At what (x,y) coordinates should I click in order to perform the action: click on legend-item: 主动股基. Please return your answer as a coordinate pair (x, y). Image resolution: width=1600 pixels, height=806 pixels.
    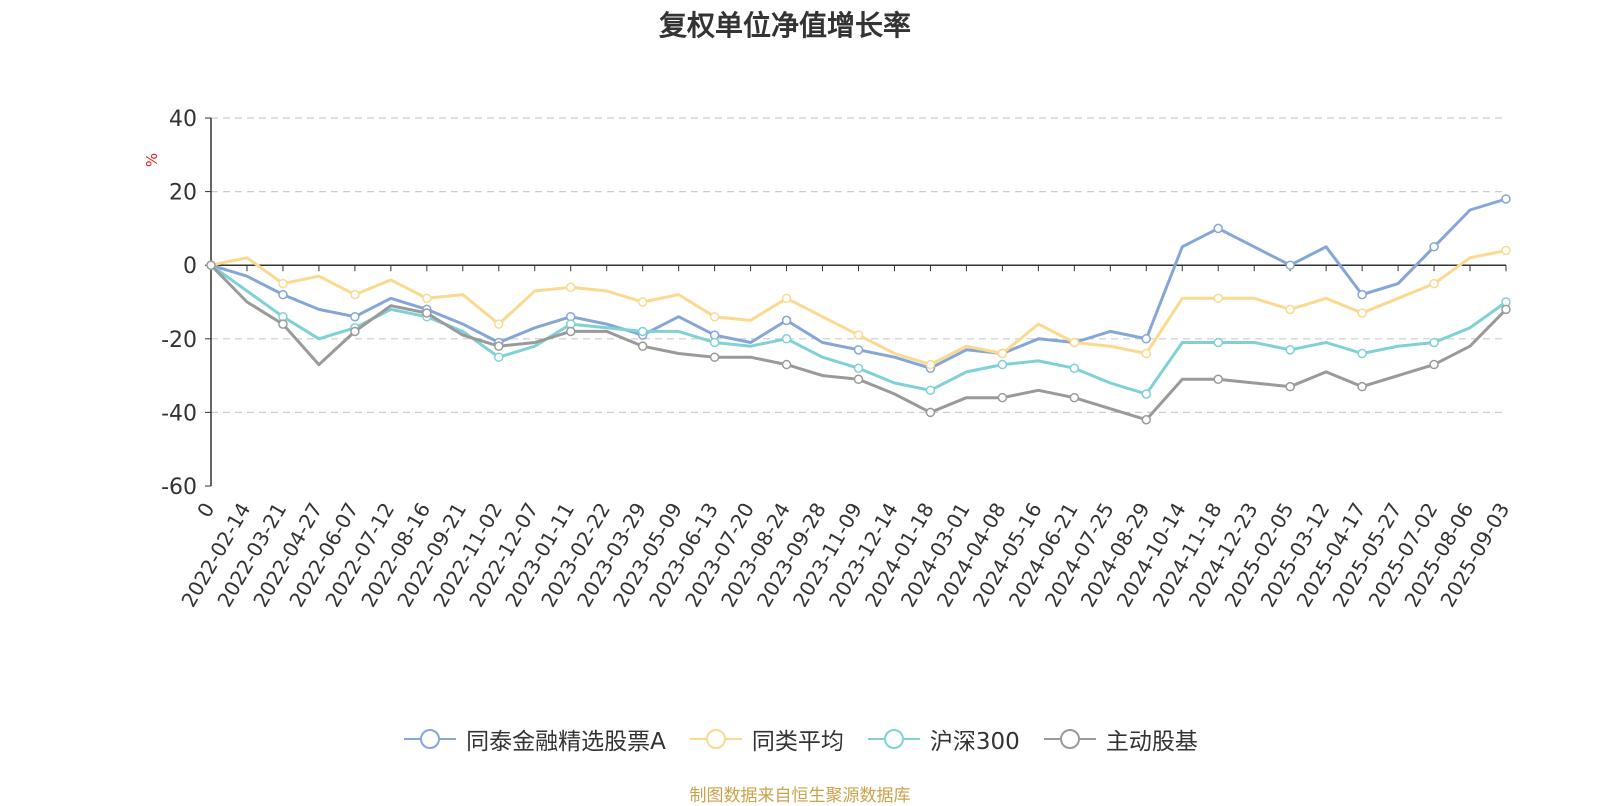
    Looking at the image, I should click on (1120, 739).